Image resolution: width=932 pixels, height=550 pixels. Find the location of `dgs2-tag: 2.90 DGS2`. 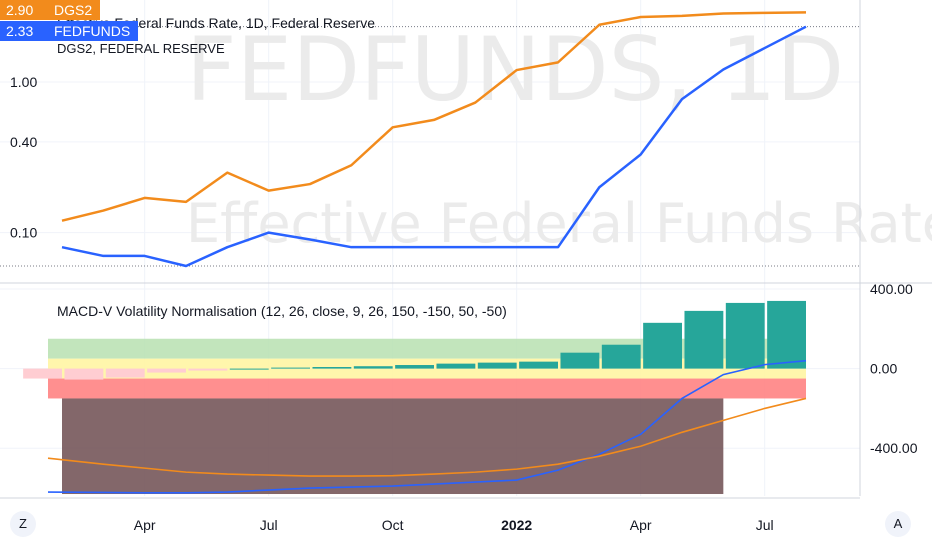

dgs2-tag: 2.90 DGS2 is located at coordinates (50, 10).